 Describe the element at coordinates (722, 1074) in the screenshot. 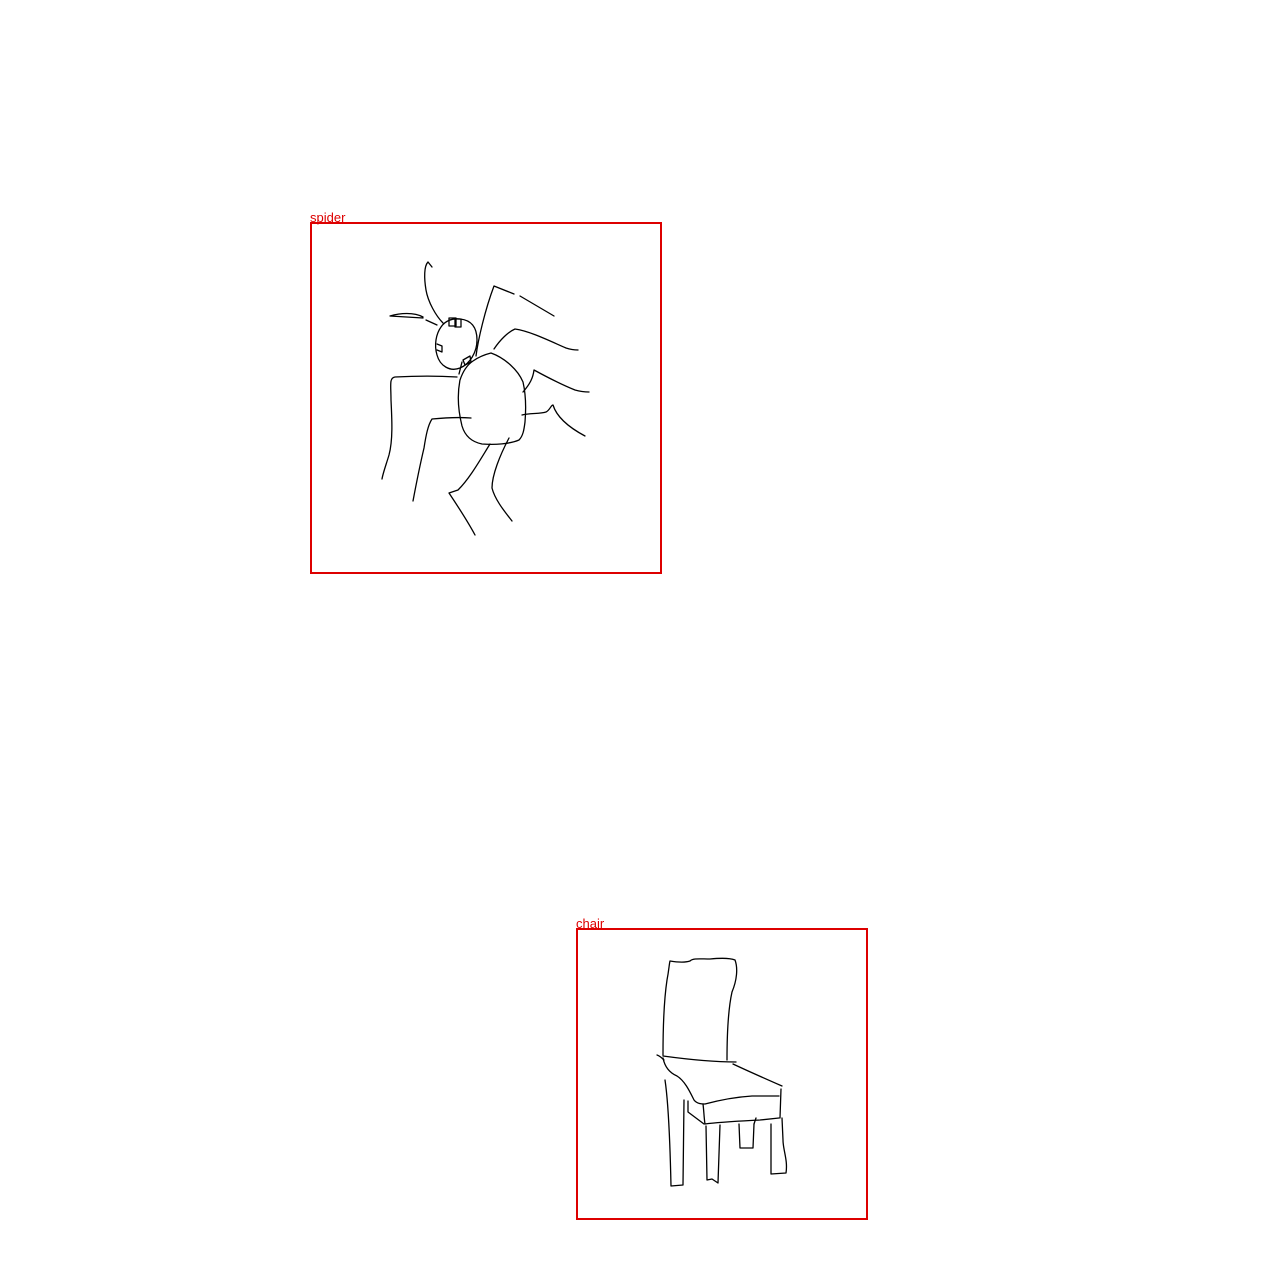

I see `chair-bounding-box` at that location.